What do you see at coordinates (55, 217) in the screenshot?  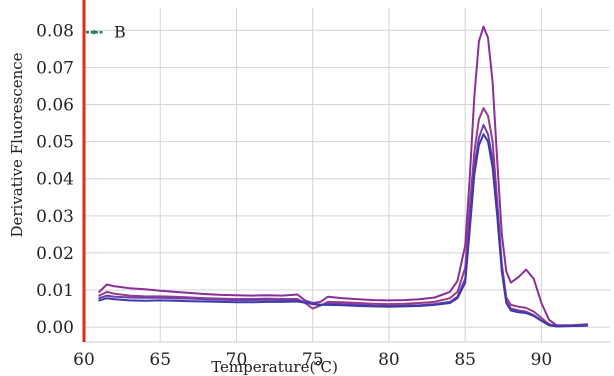 I see `y-tick-label: 0.03` at bounding box center [55, 217].